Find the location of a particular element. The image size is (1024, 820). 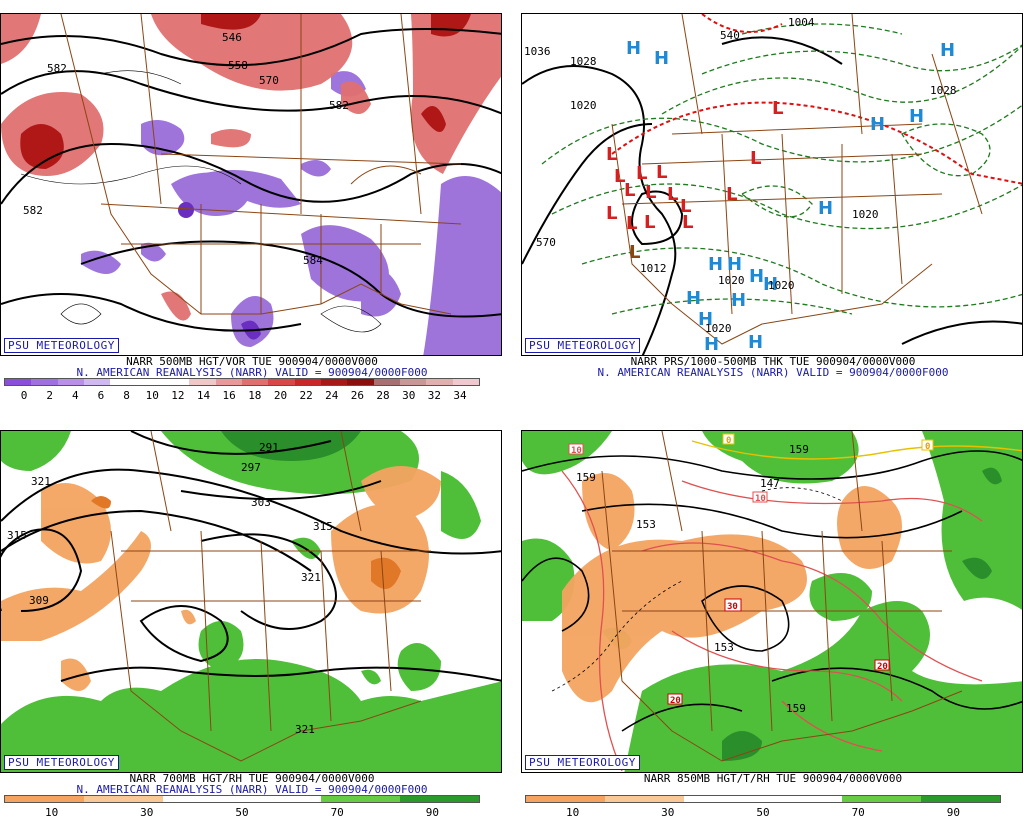

color-bar-tick: 8 is located at coordinates (126, 395).